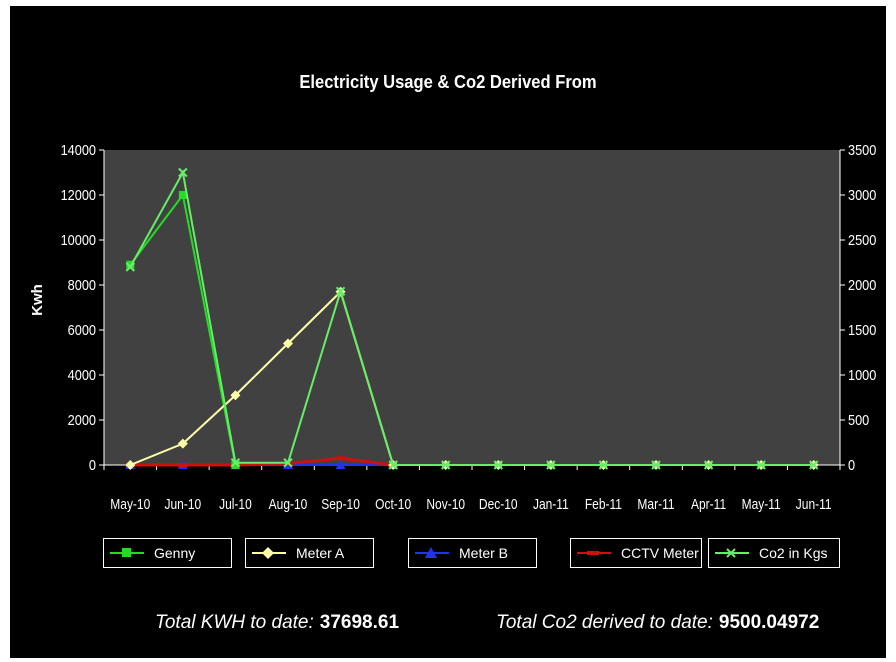 This screenshot has height=662, width=896. Describe the element at coordinates (793, 553) in the screenshot. I see `legend-label-co2-in-kgs: Co2 in Kgs` at that location.